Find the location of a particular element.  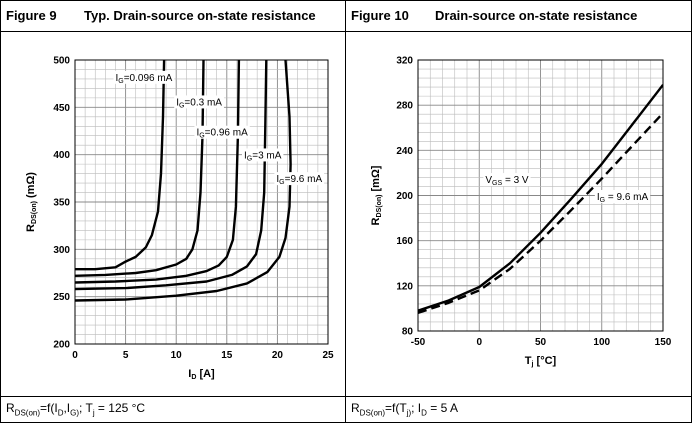

x-tick-label: 15 is located at coordinates (227, 355).